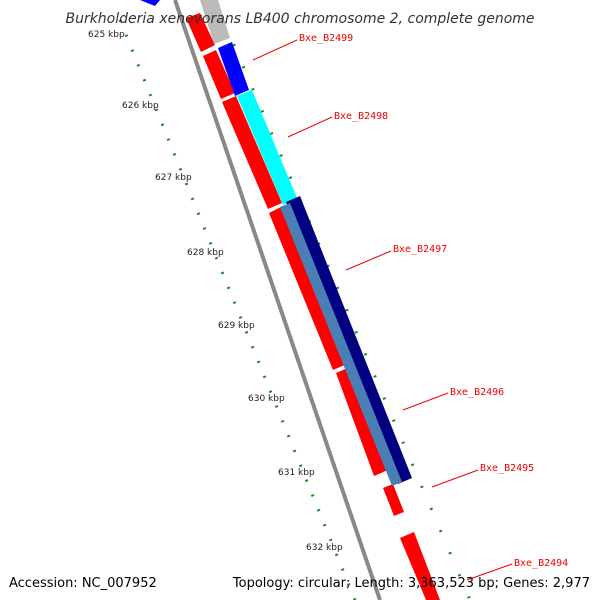 This screenshot has width=600, height=600. I want to click on gene-label: Bxe_B2499, so click(326, 38).